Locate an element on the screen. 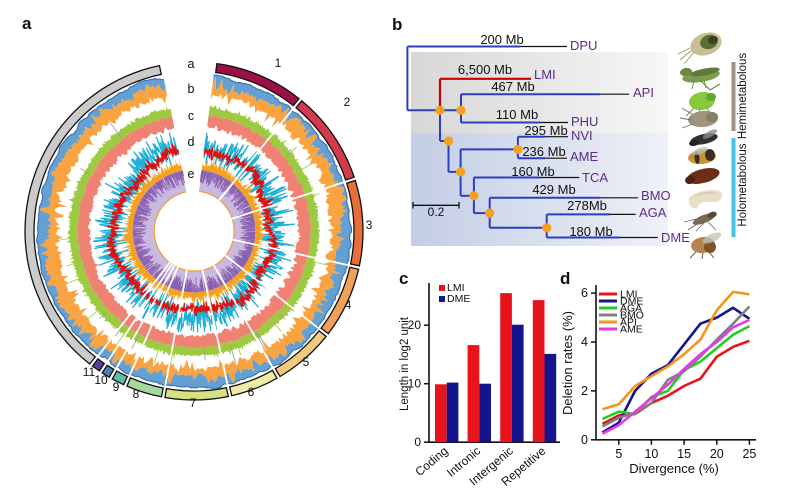  svg-text: 160 Mb is located at coordinates (532, 171).